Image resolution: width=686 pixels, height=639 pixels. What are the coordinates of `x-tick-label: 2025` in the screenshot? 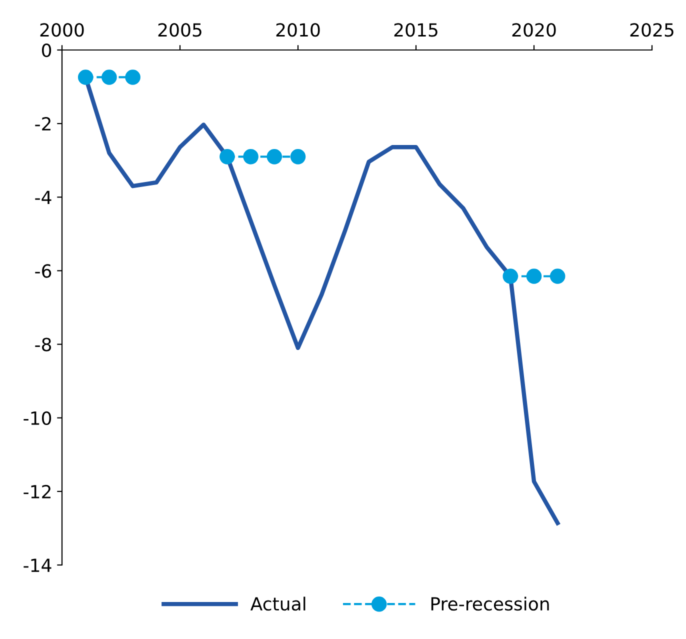 It's located at (652, 30).